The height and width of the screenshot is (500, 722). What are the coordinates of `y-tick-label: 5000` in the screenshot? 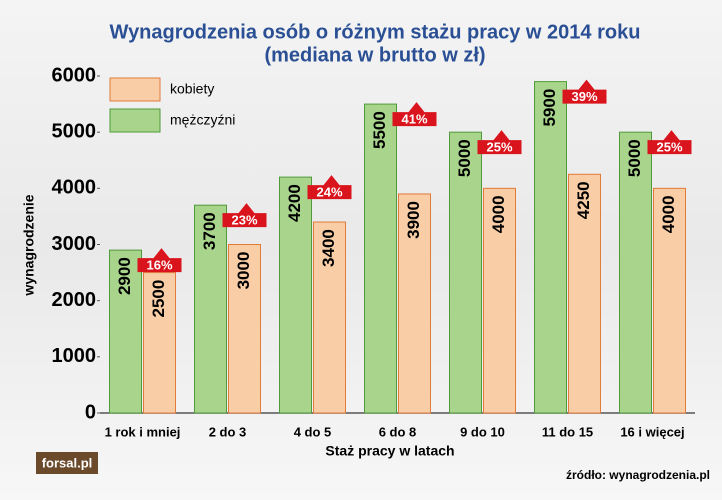 It's located at (74, 131).